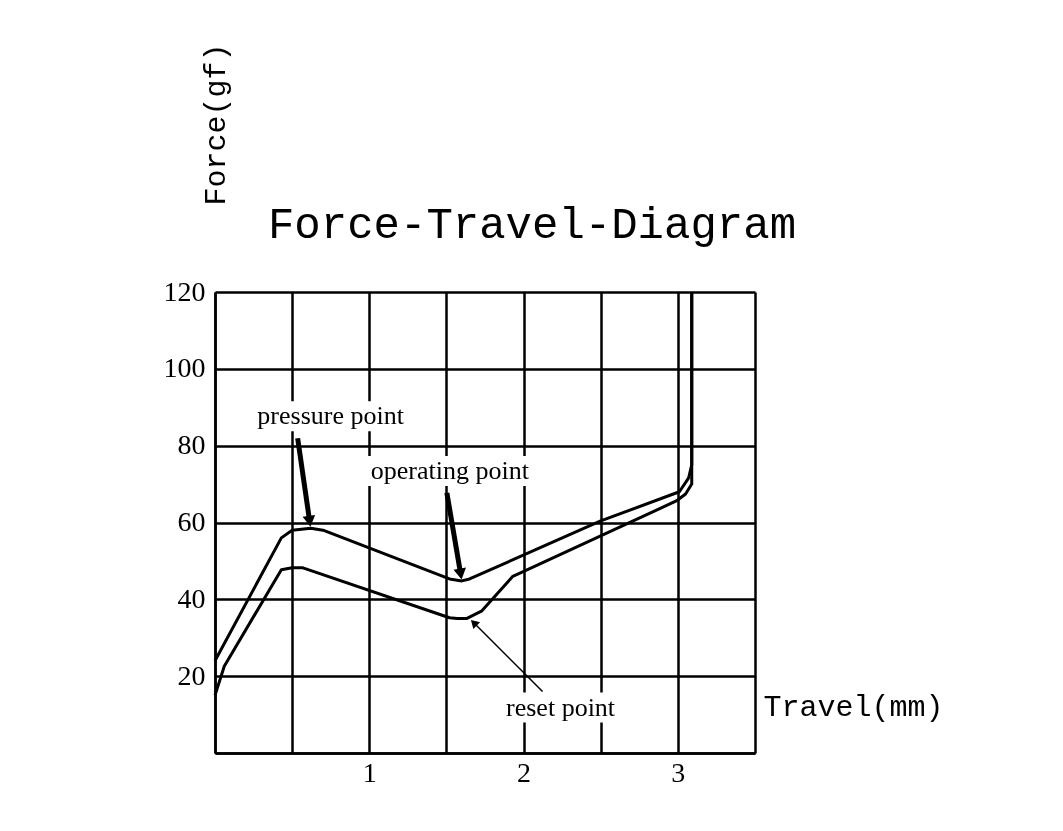 This screenshot has height=831, width=1063. What do you see at coordinates (678, 772) in the screenshot?
I see `x-tick-label: 3` at bounding box center [678, 772].